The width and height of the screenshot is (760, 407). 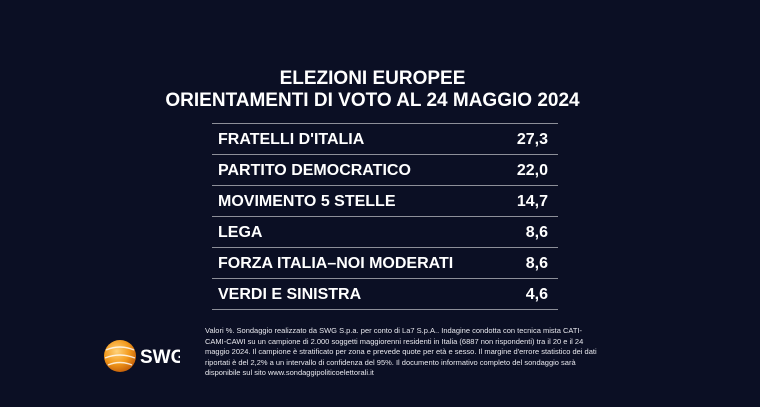 What do you see at coordinates (336, 263) in the screenshot?
I see `party-name: FORZA ITALIA–NOI MODERATI` at bounding box center [336, 263].